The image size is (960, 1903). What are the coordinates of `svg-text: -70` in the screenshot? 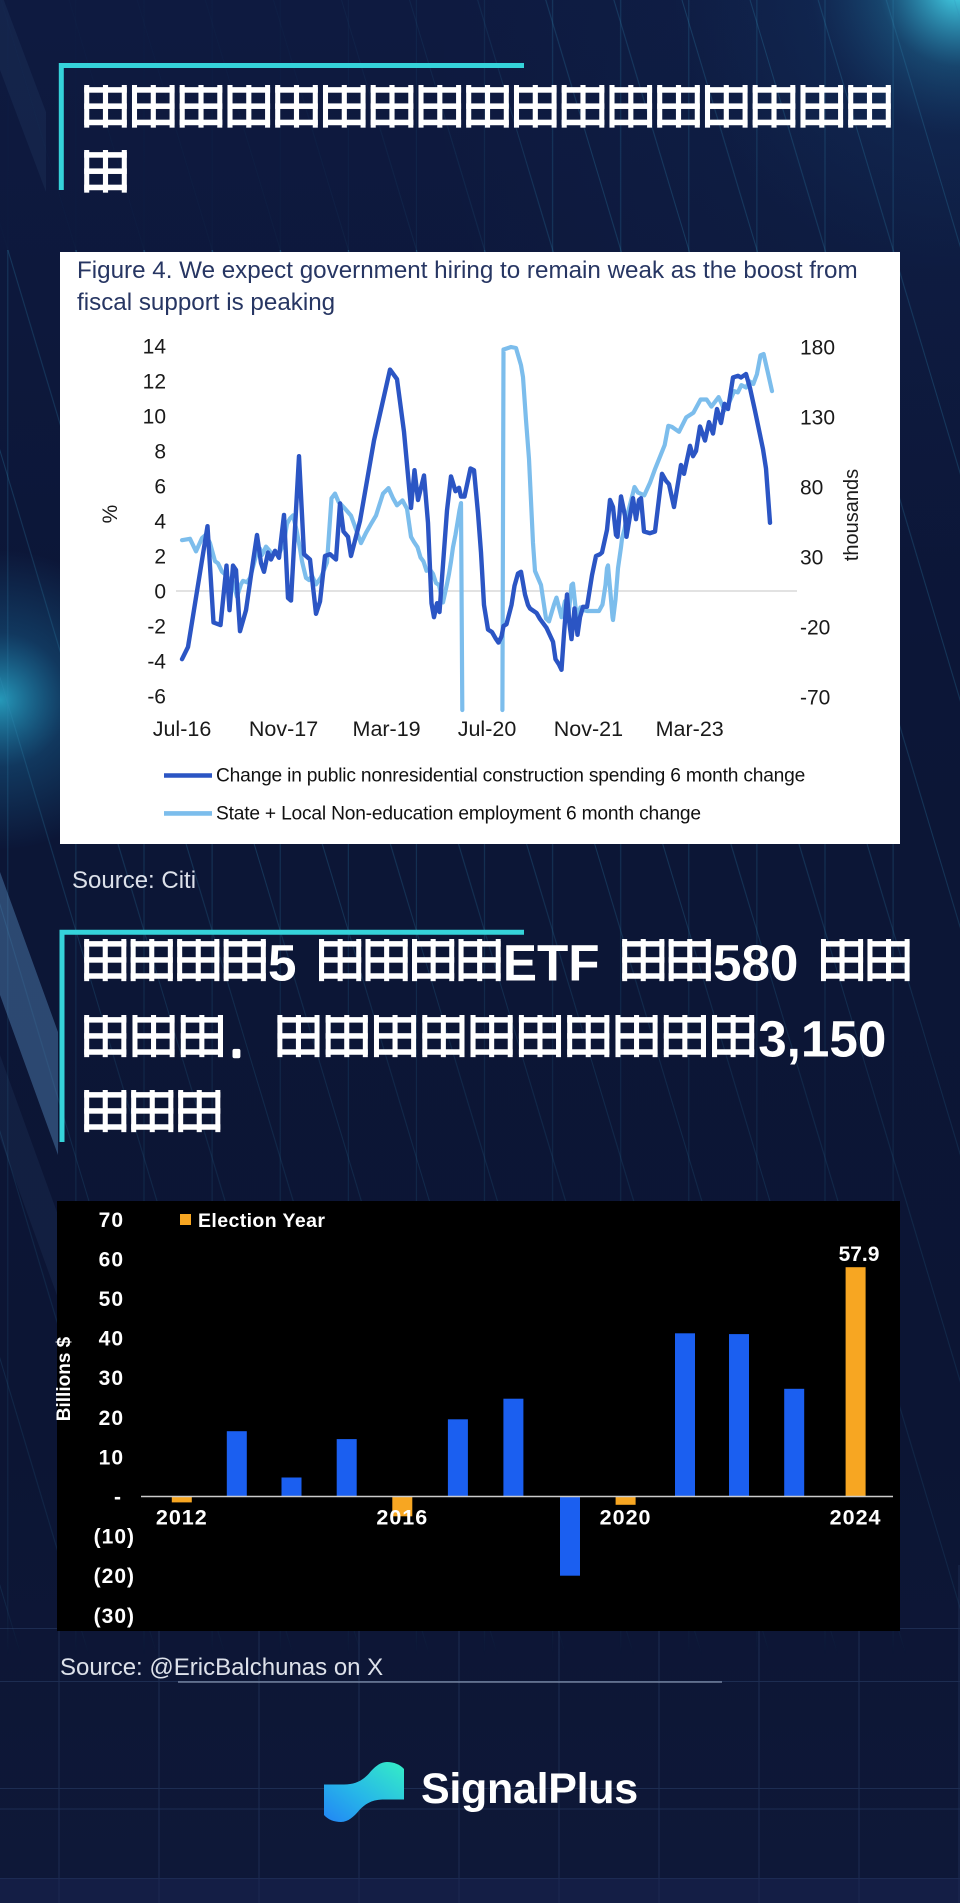 It's located at (815, 698).